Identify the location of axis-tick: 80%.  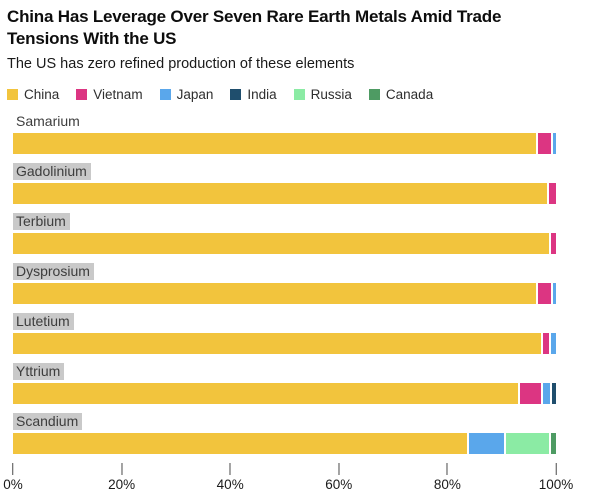
(447, 477).